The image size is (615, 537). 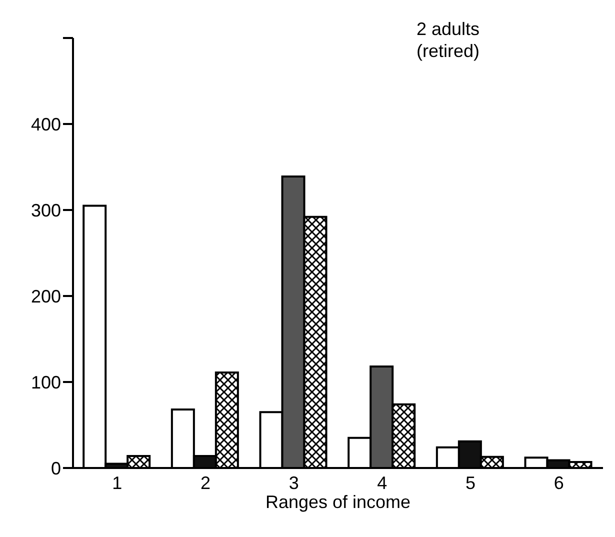 What do you see at coordinates (45, 296) in the screenshot?
I see `y-tick-label: 200` at bounding box center [45, 296].